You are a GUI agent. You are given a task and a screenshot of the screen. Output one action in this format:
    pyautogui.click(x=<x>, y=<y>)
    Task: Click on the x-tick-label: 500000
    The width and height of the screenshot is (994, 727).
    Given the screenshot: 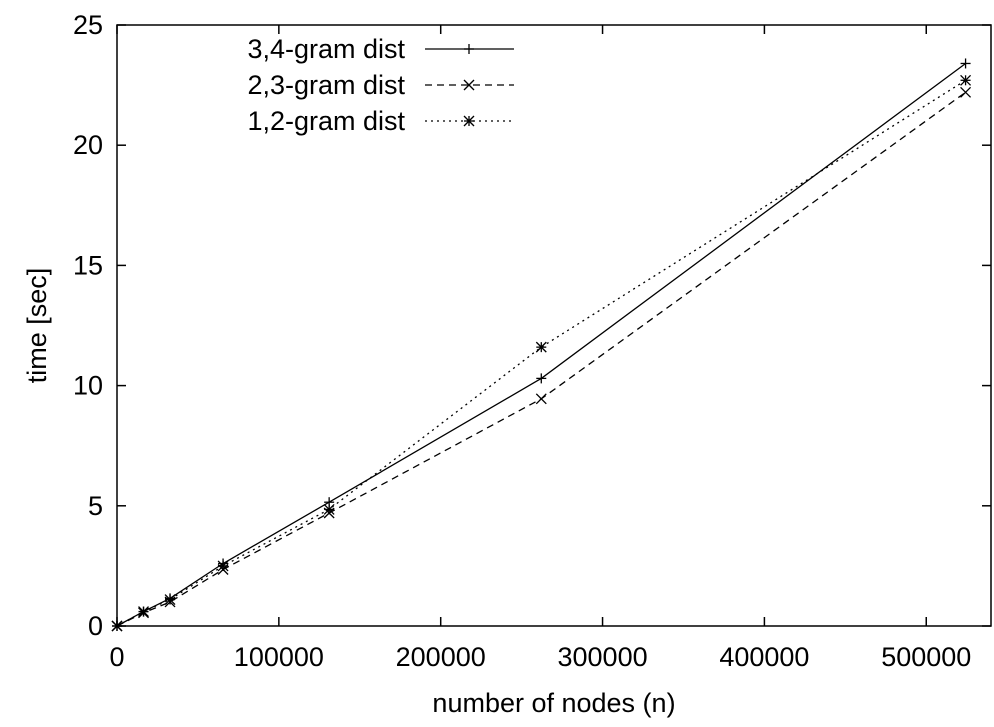 What is the action you would take?
    pyautogui.click(x=926, y=657)
    